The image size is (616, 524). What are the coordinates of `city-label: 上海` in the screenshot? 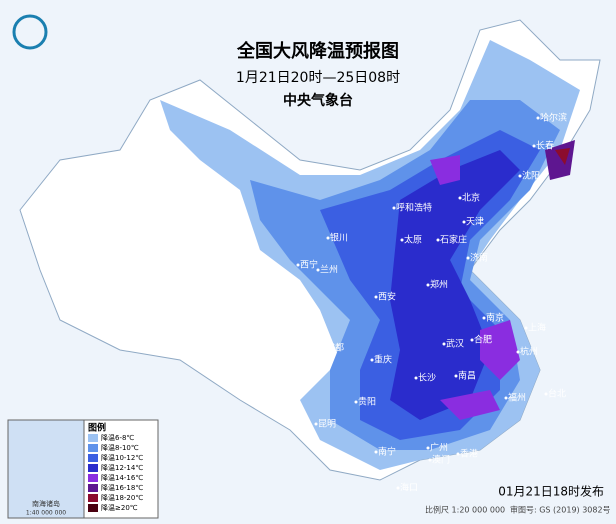 It's located at (537, 328).